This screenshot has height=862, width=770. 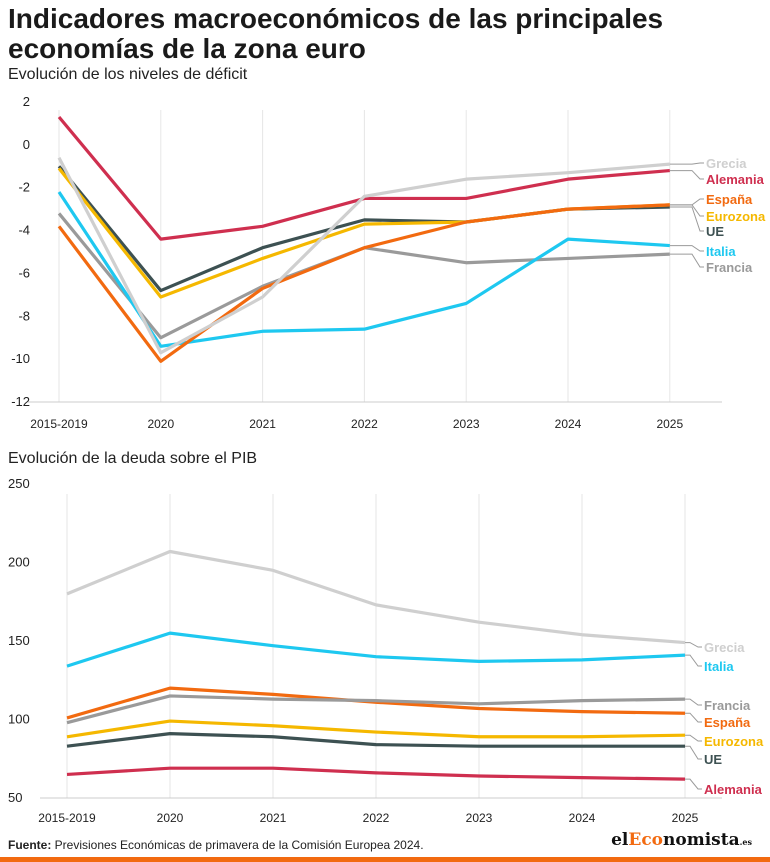 I want to click on bottom-accent-bar, so click(x=385, y=859).